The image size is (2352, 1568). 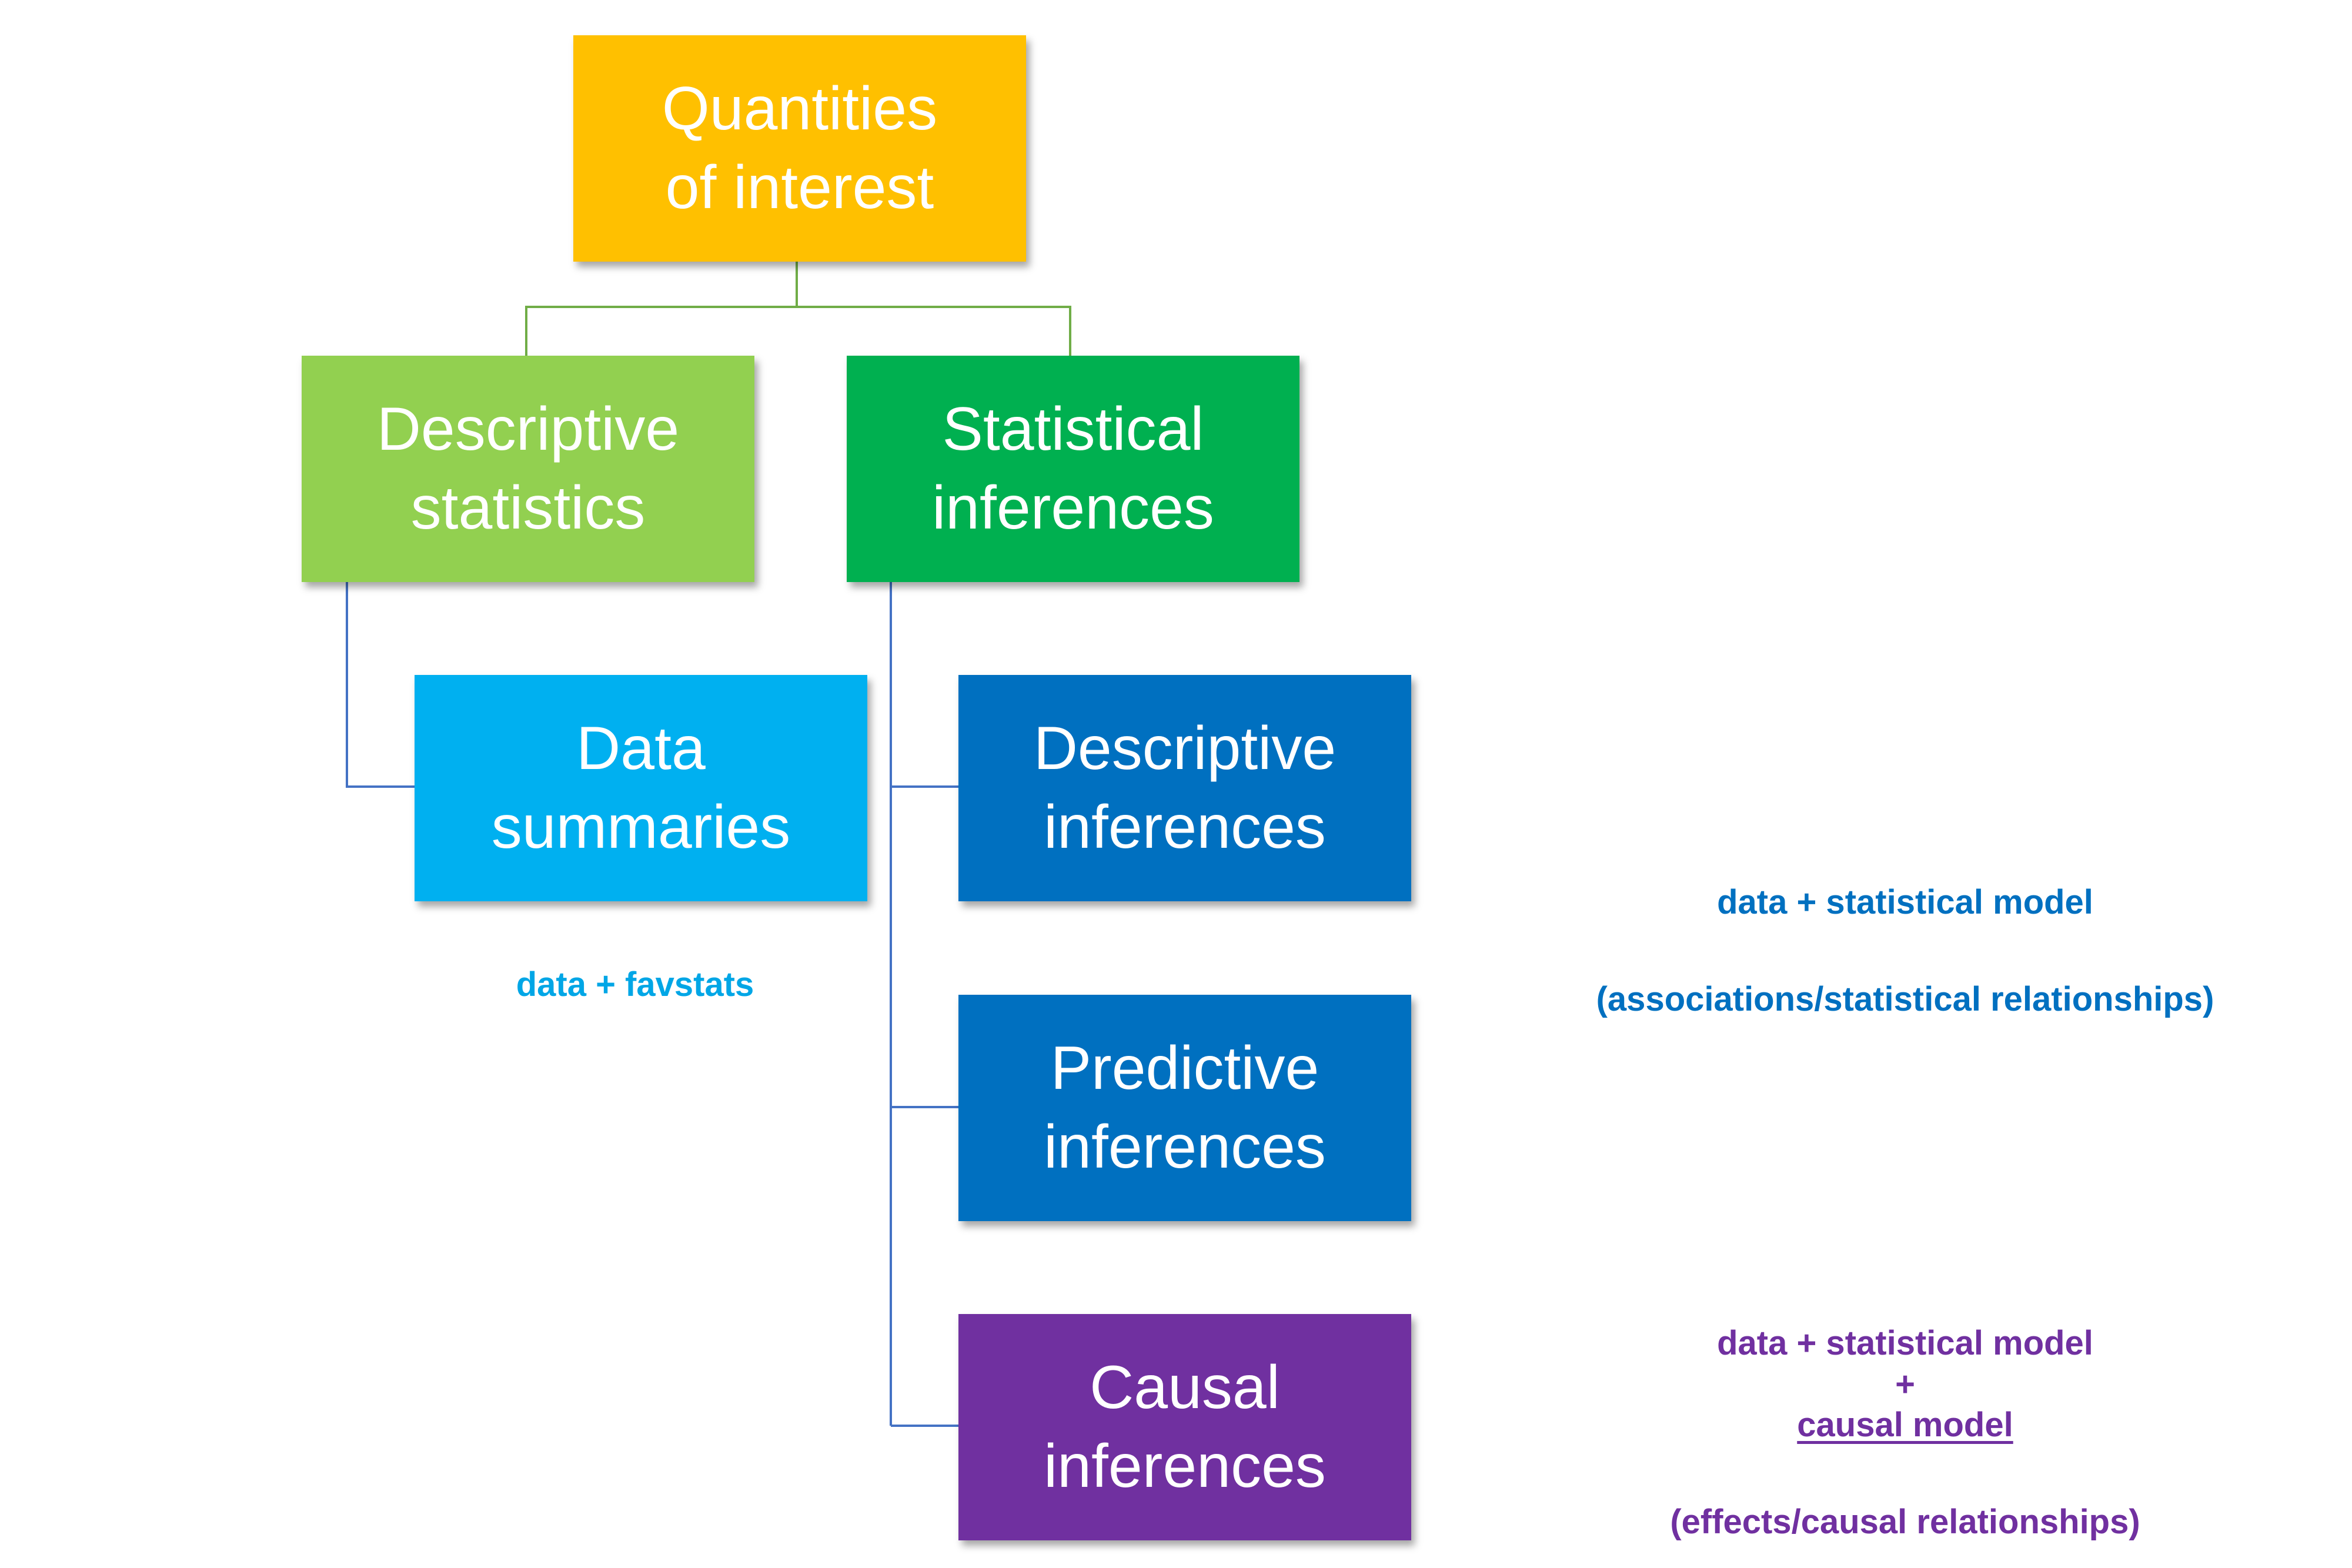 I want to click on node-descriptive-inferences: Descriptive inferences, so click(x=1184, y=788).